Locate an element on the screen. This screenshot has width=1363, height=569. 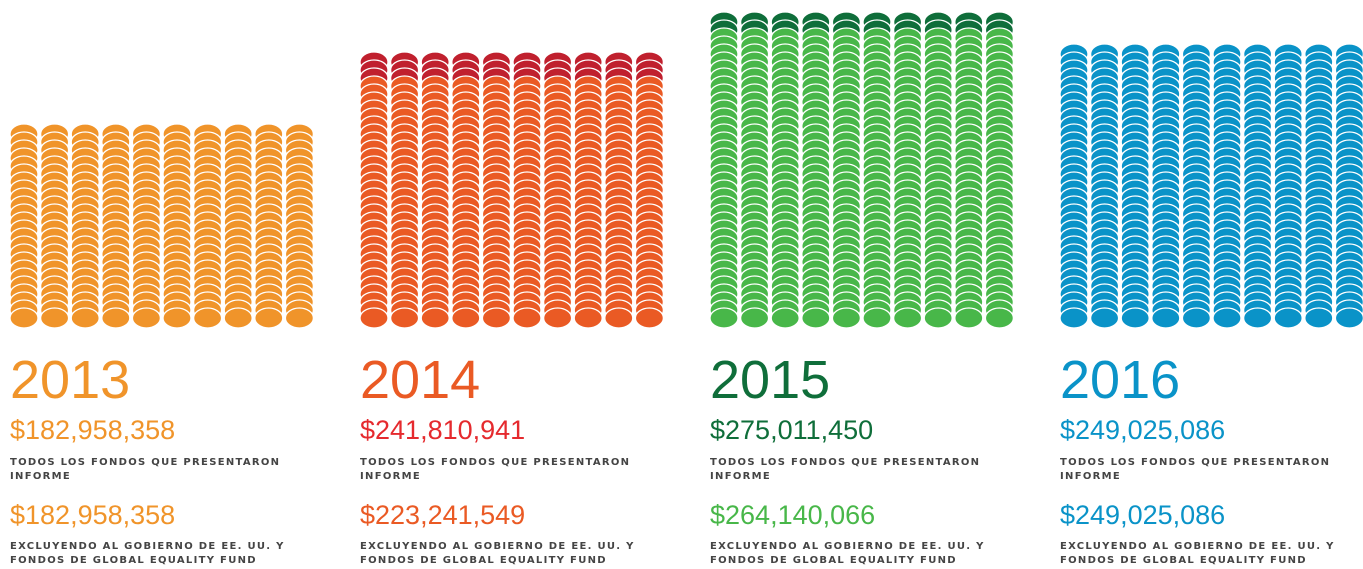
amount-total: $275,011,450 is located at coordinates (792, 430).